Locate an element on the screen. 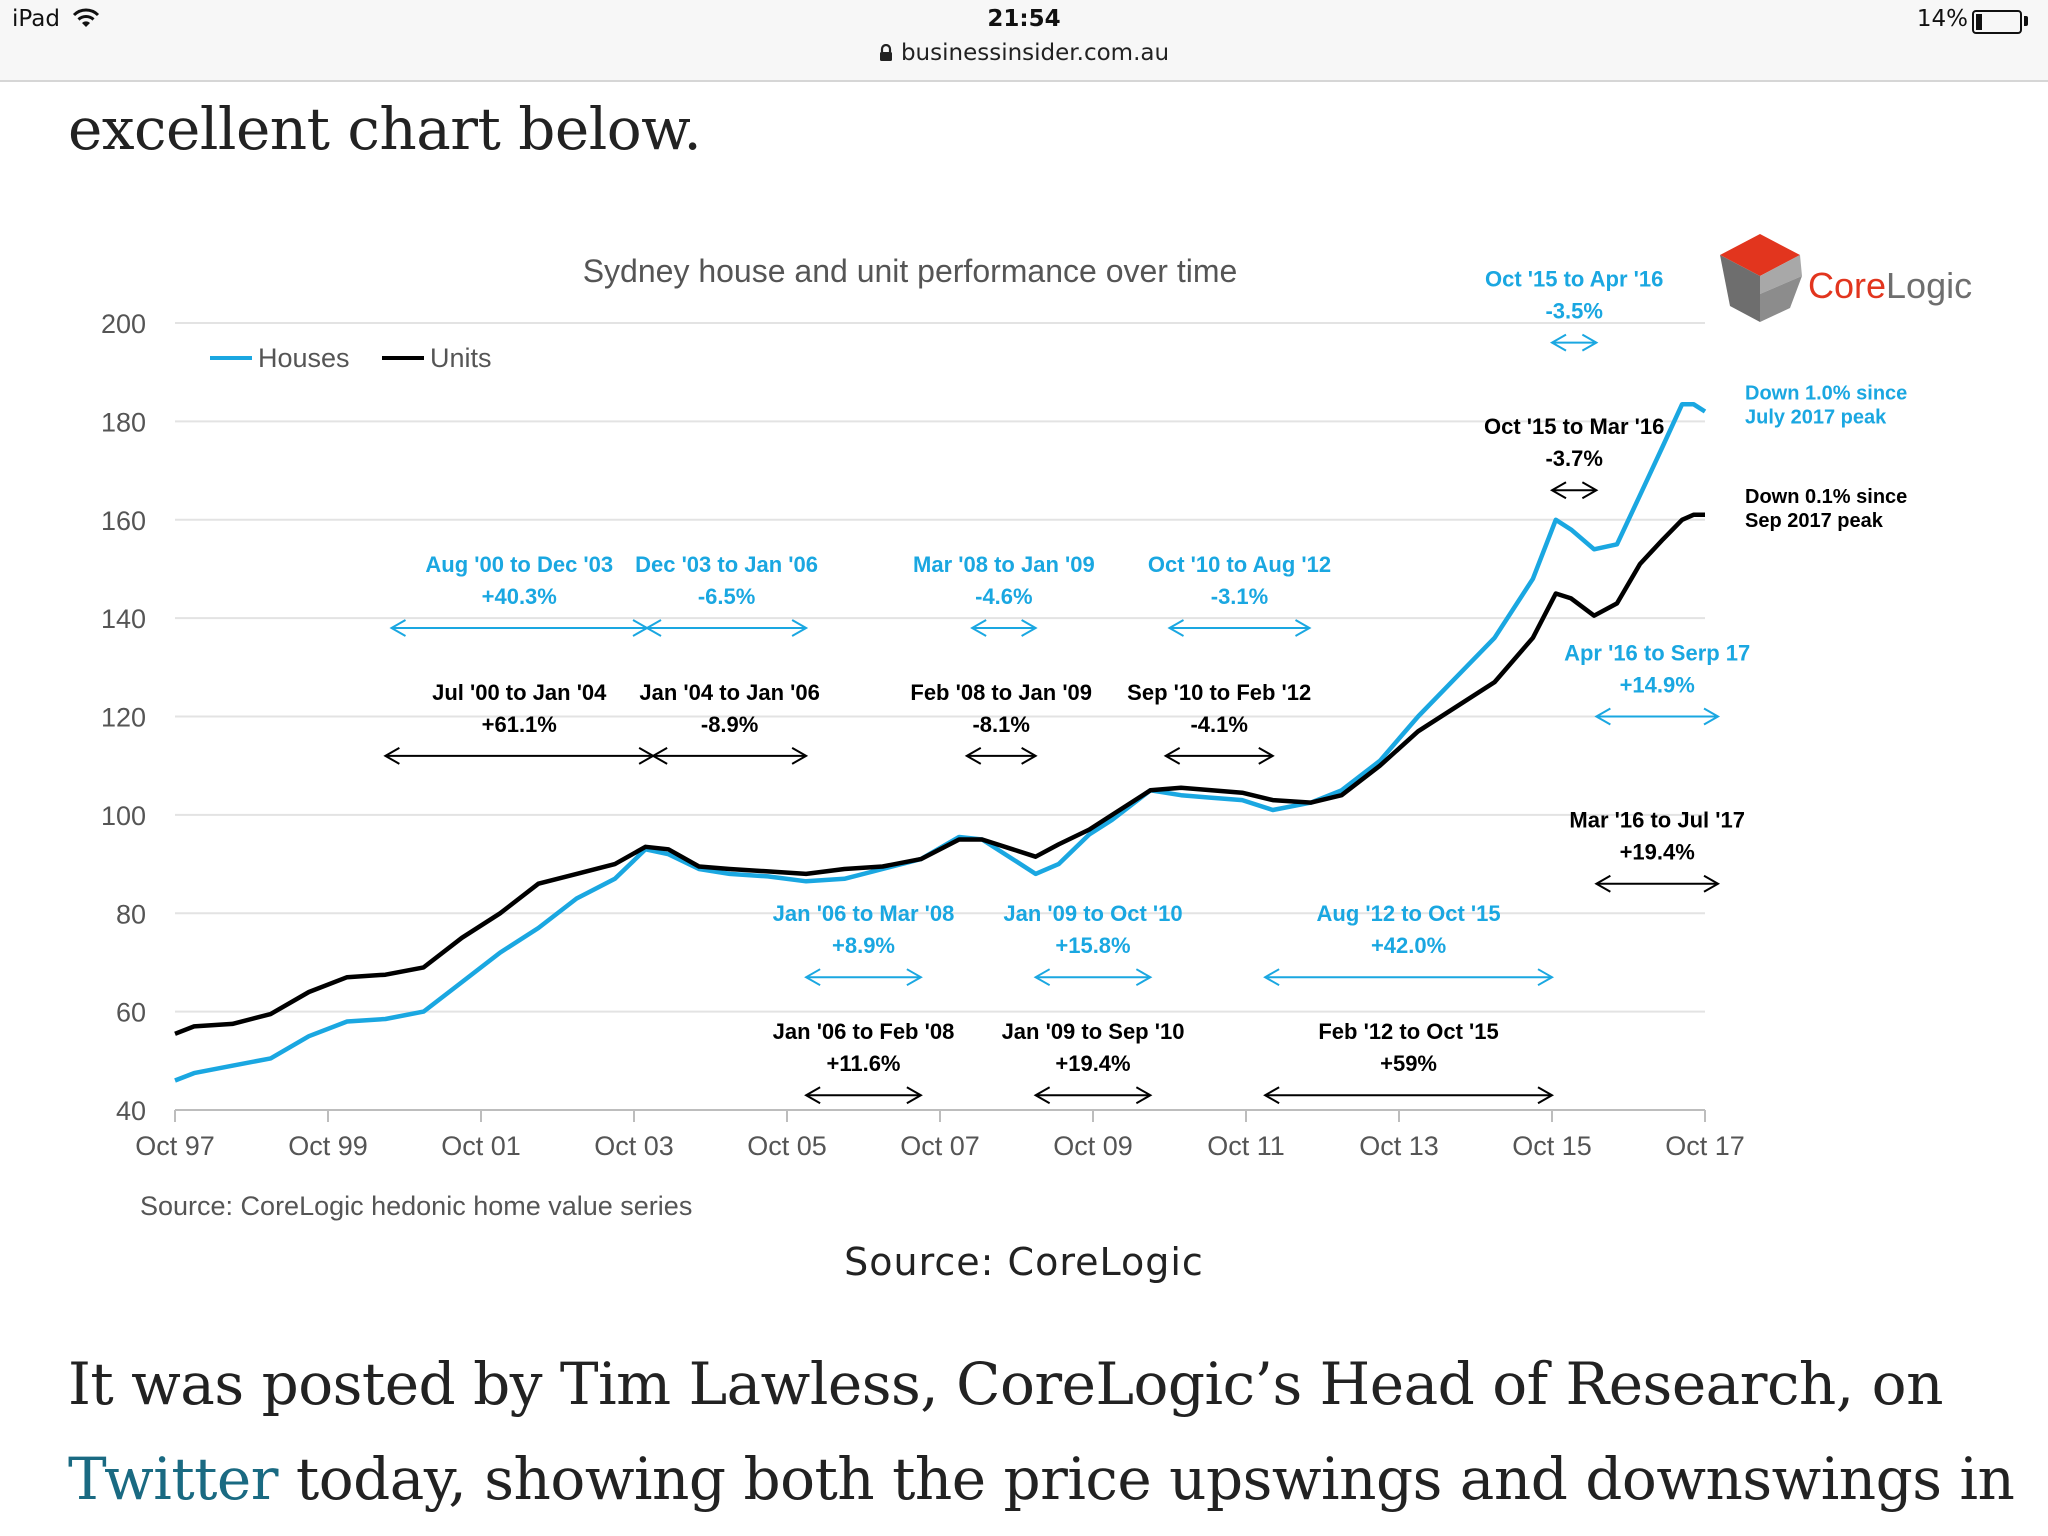 The height and width of the screenshot is (1536, 2048). y-tick-label: 160 is located at coordinates (123, 521).